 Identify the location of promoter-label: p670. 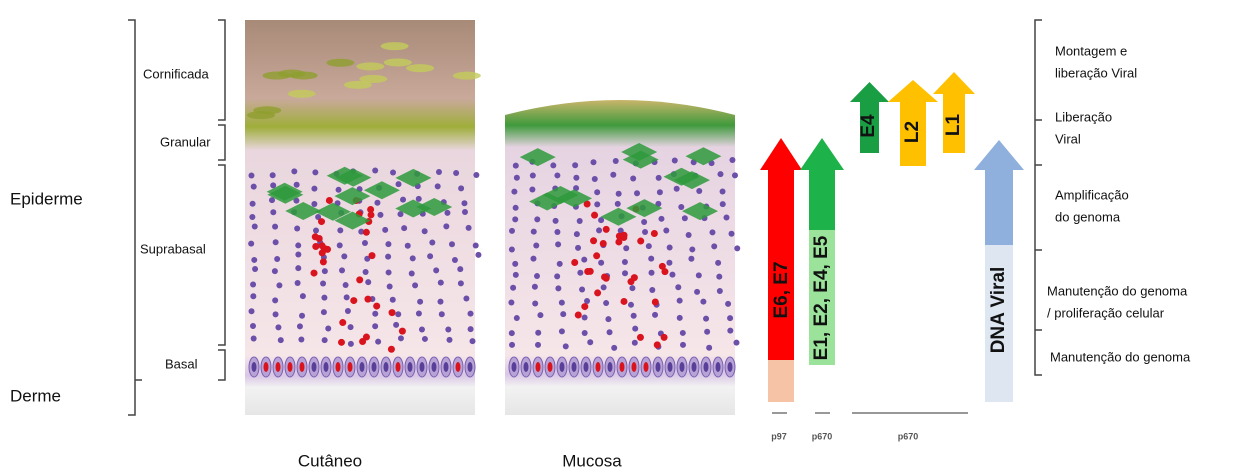
(908, 436).